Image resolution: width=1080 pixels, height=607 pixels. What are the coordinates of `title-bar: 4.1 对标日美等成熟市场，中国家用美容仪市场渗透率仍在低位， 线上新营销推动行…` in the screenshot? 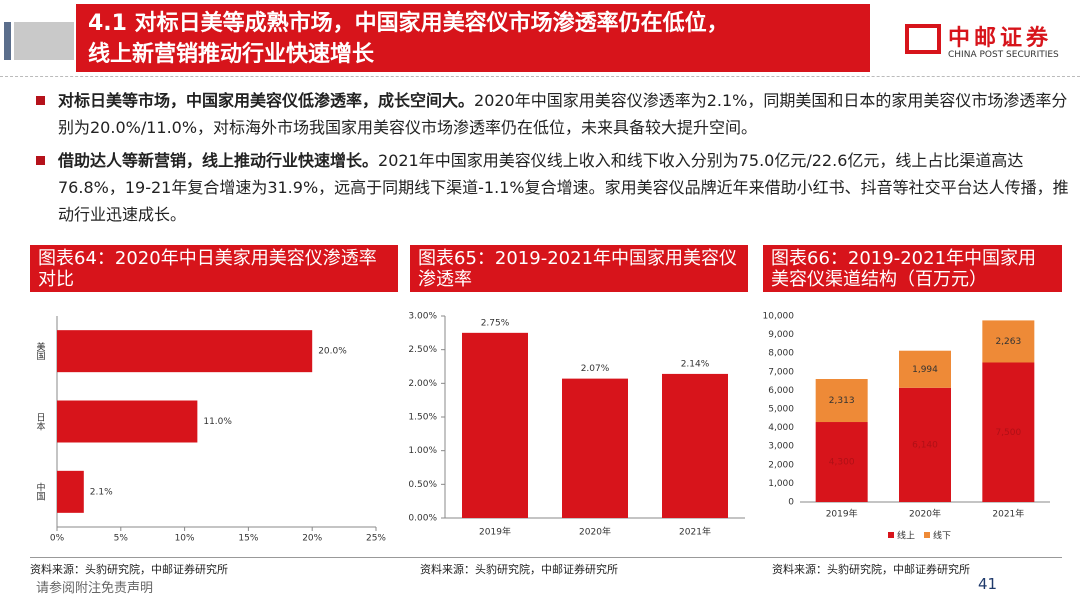 It's located at (473, 38).